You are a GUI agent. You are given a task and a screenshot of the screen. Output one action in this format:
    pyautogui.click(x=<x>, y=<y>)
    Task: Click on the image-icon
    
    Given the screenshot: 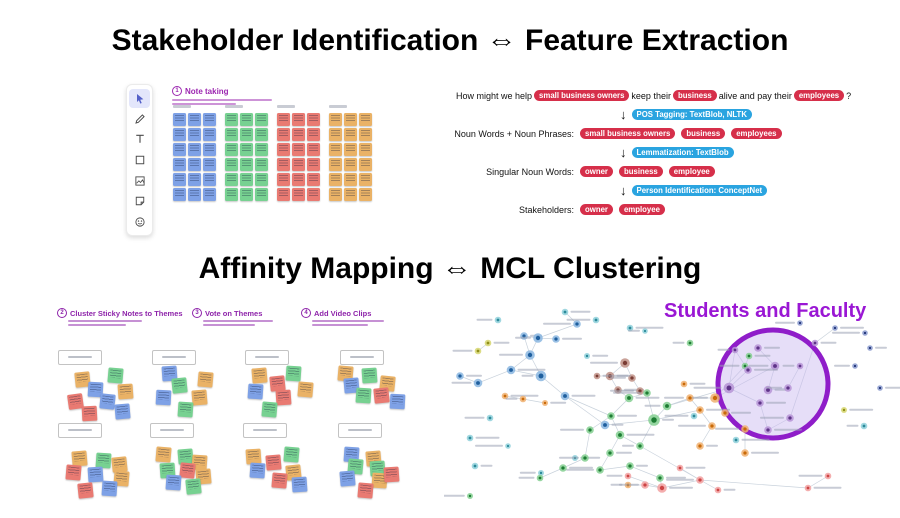 What is the action you would take?
    pyautogui.click(x=139, y=181)
    